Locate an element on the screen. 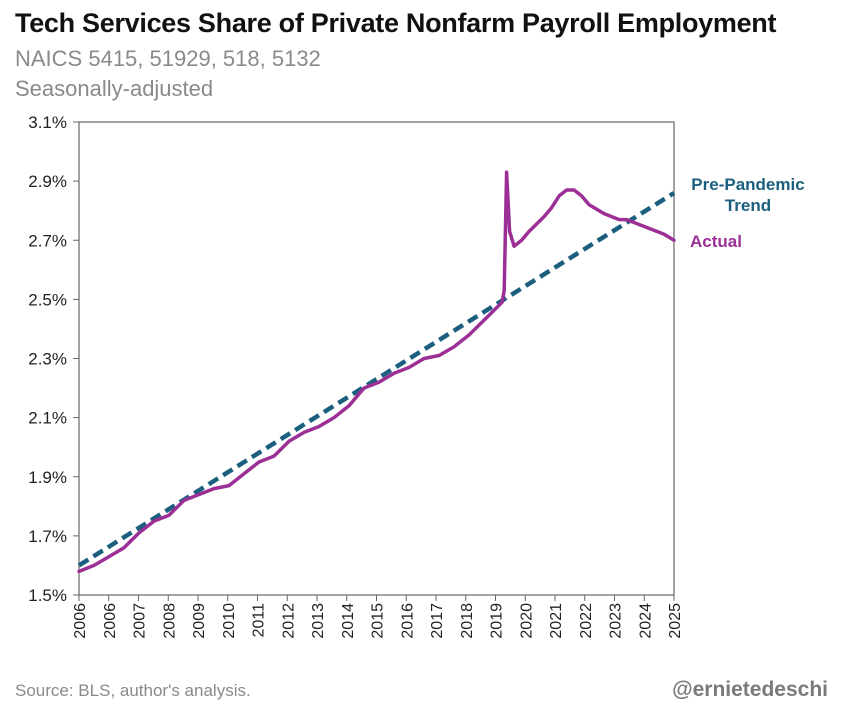  y-tick-label: 2.7% is located at coordinates (47, 240).